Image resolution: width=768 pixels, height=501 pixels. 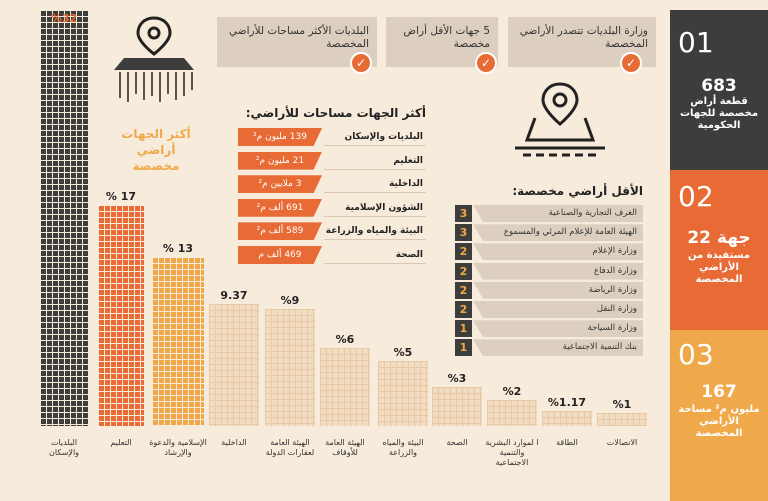 I want to click on area-value: 139 مليون م², so click(x=280, y=137).